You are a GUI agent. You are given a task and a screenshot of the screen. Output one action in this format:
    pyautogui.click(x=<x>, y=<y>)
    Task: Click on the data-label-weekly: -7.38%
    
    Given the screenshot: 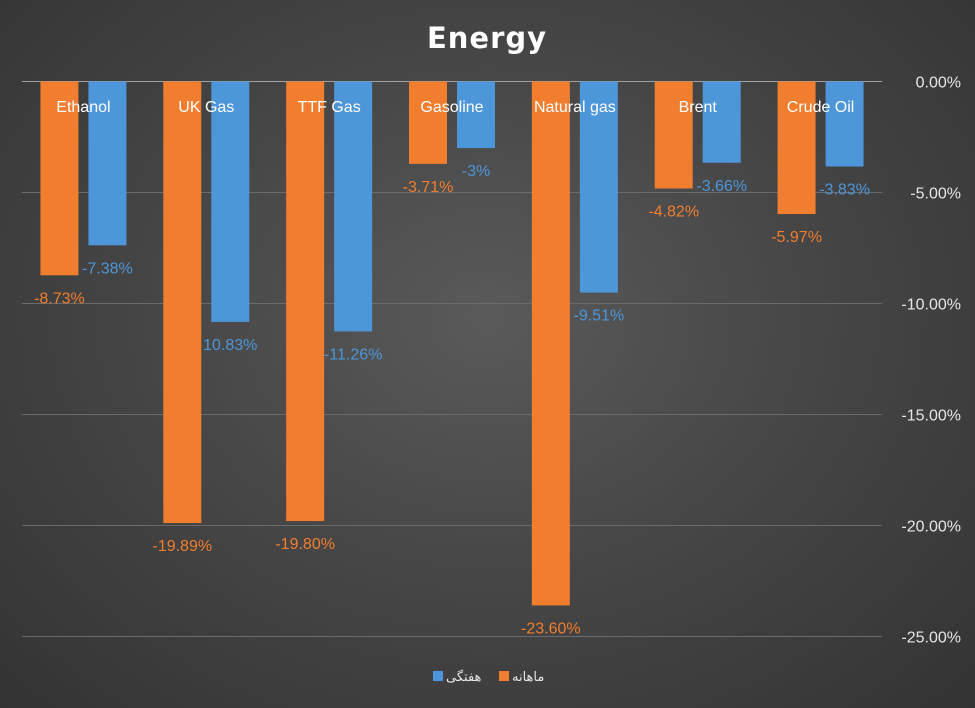 What is the action you would take?
    pyautogui.click(x=107, y=268)
    